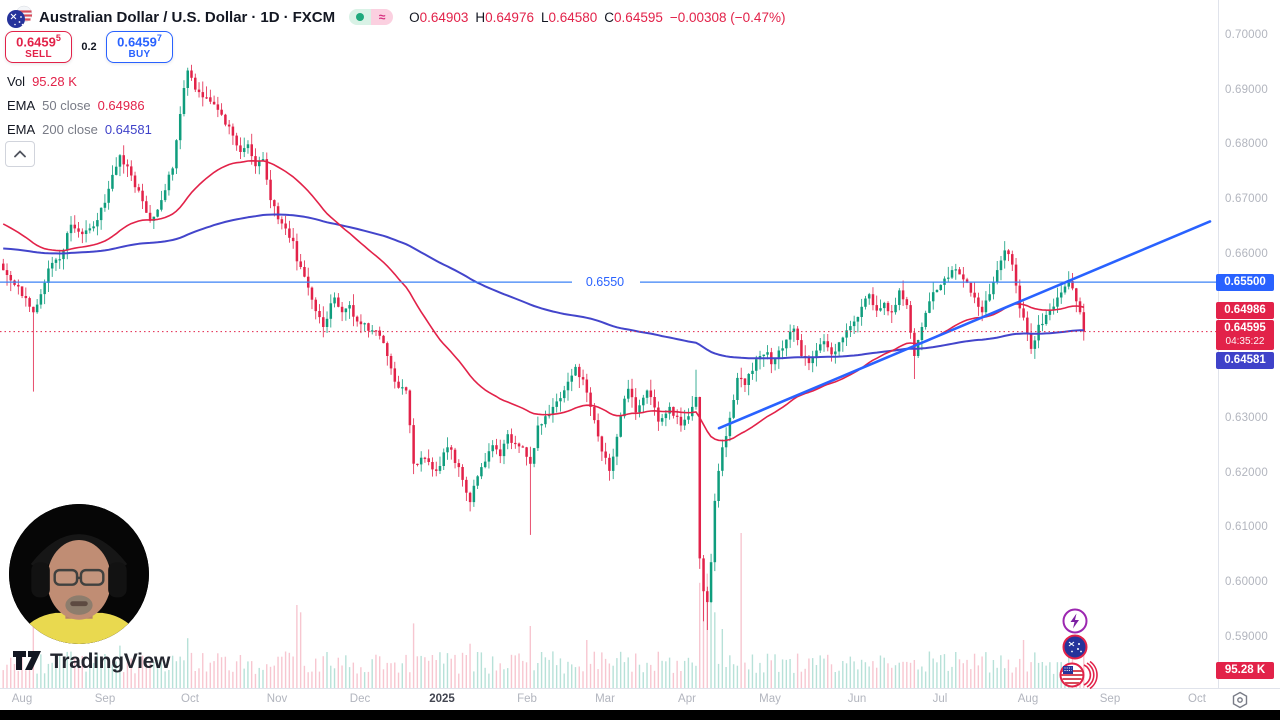 The height and width of the screenshot is (720, 1280). I want to click on exchange-name: FXCM, so click(314, 17).